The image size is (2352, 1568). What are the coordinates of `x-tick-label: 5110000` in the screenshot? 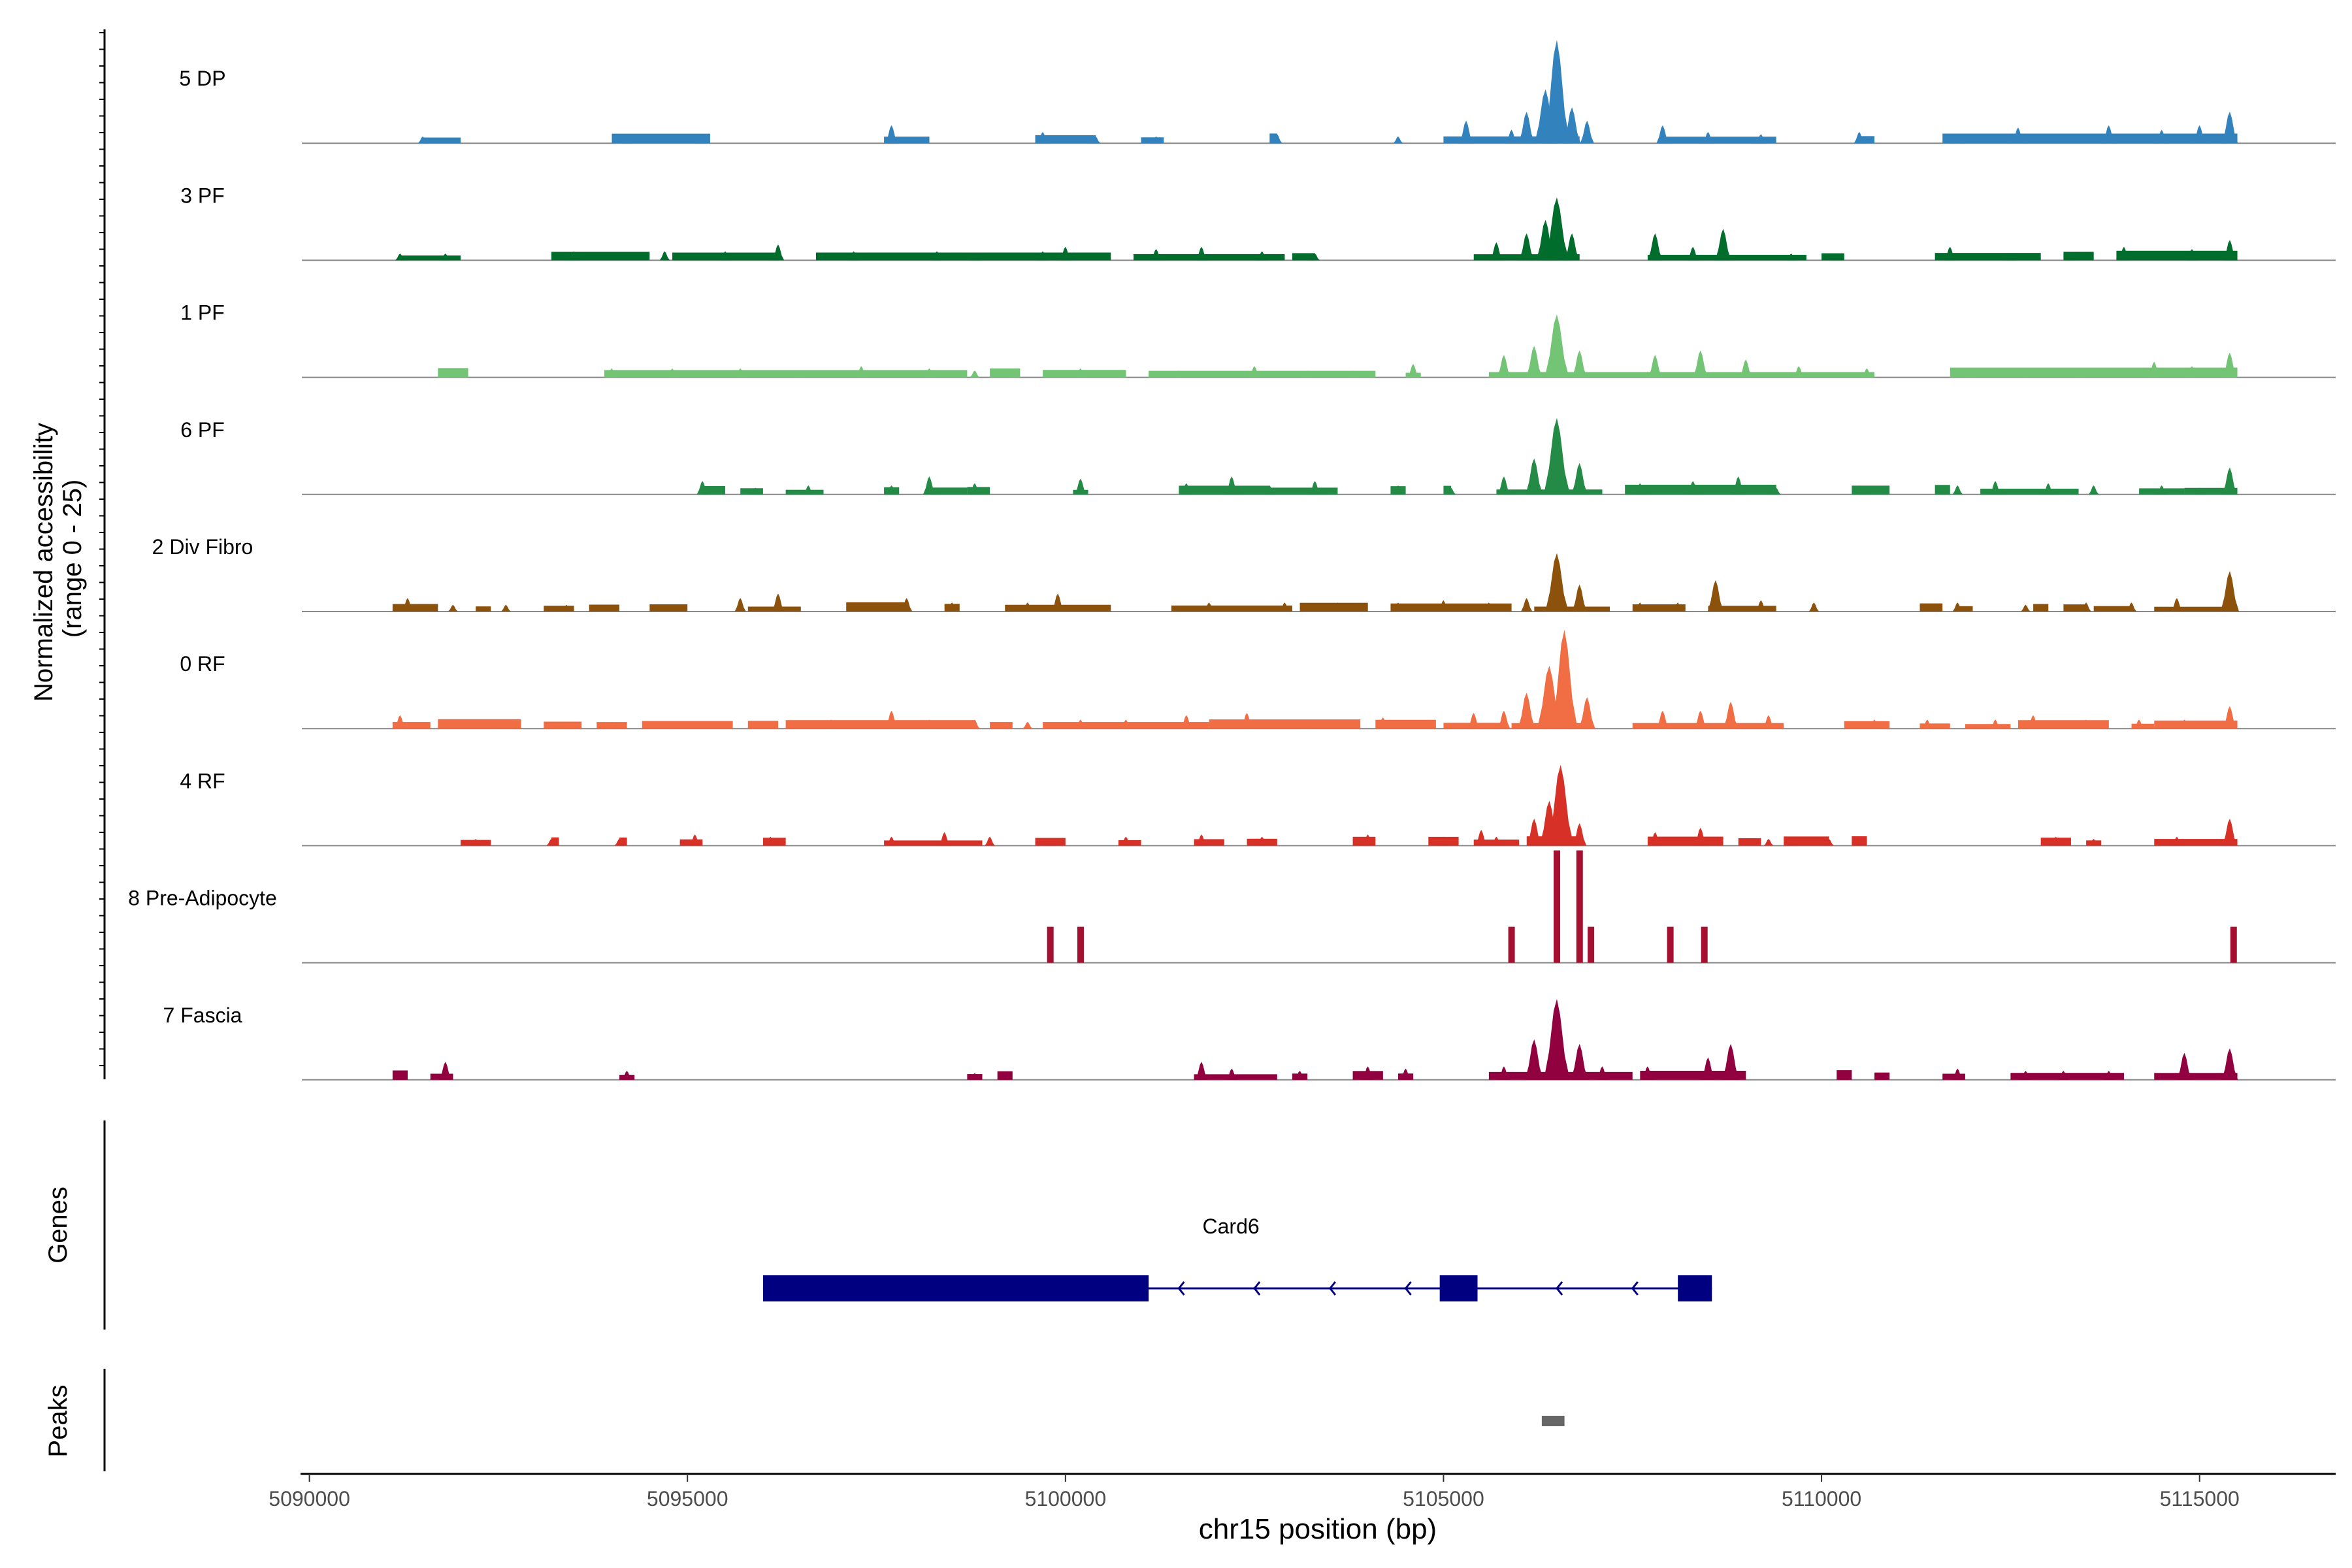 It's located at (1821, 1499).